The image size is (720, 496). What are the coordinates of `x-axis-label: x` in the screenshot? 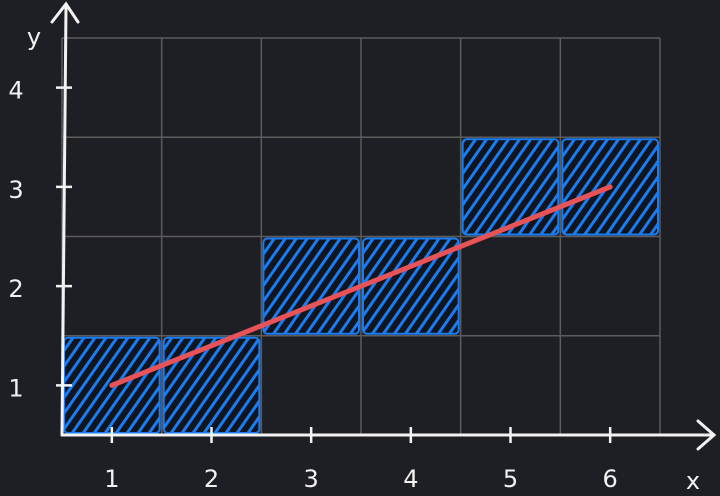 It's located at (693, 481).